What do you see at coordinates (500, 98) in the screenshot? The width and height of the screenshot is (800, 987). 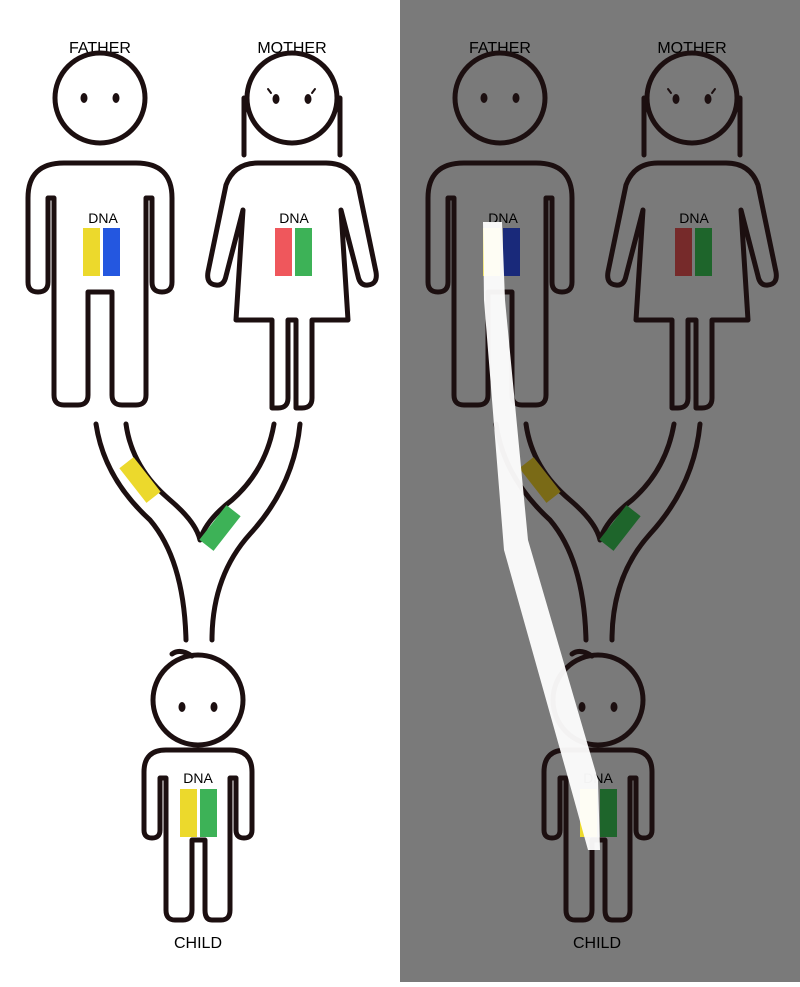 I see `father-face-dim` at bounding box center [500, 98].